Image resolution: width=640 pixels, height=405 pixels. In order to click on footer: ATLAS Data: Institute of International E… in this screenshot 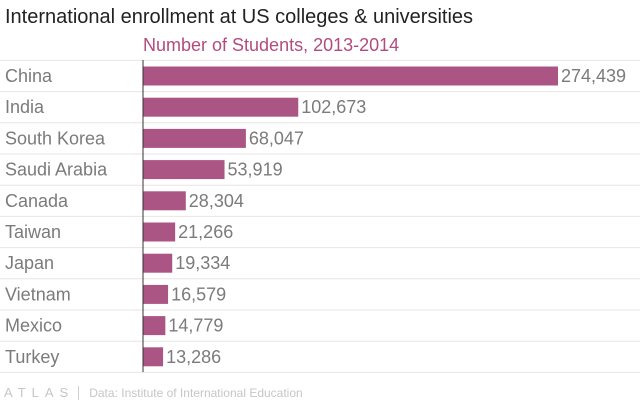, I will do `click(153, 392)`.